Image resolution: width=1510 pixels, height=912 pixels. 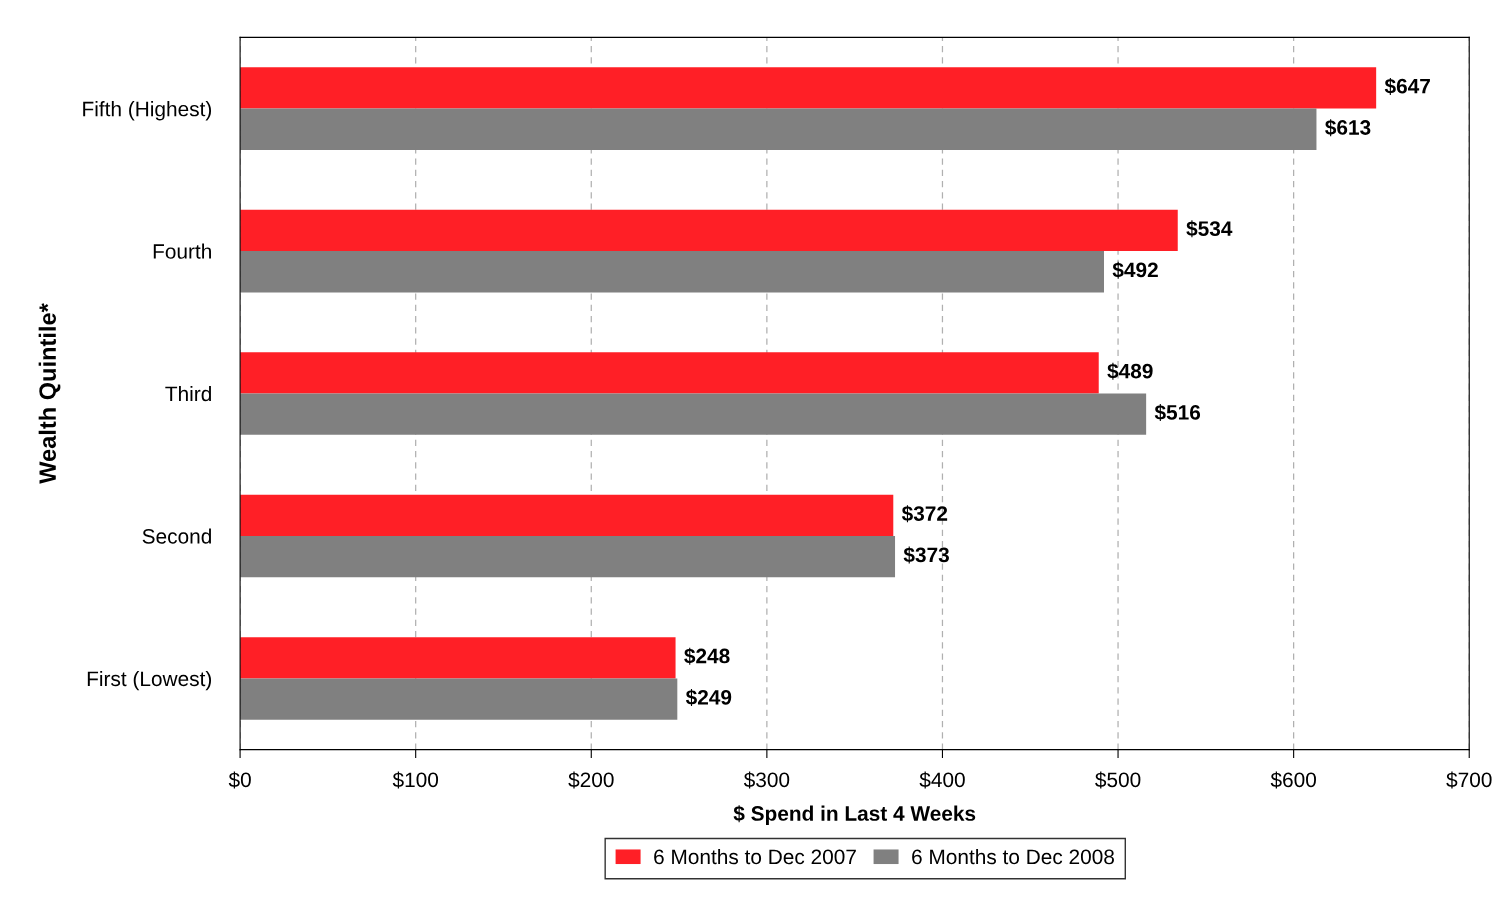 I want to click on y-tick-label: Second, so click(x=176, y=536).